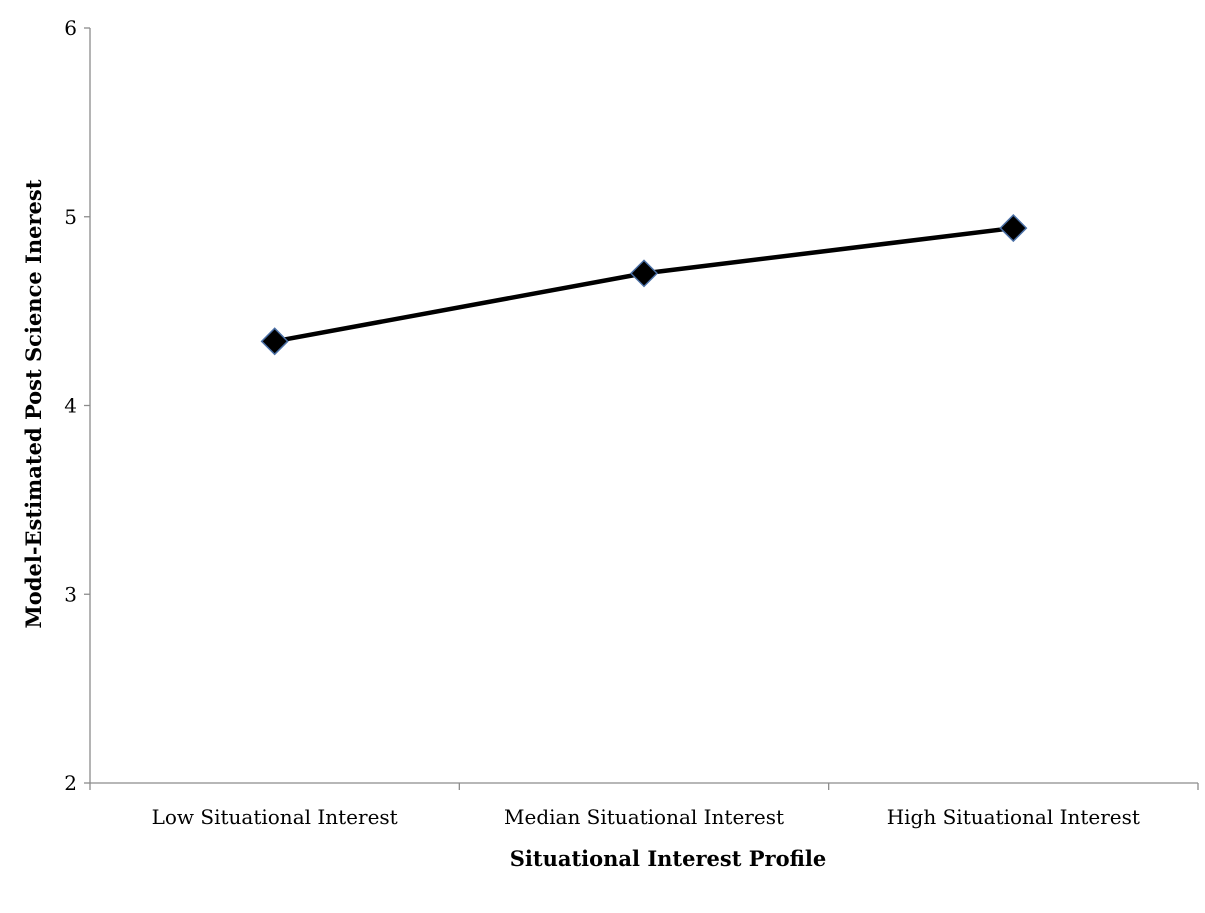  Describe the element at coordinates (33, 403) in the screenshot. I see `y-axis-title: Model-Estimated Post Science Inerest` at that location.